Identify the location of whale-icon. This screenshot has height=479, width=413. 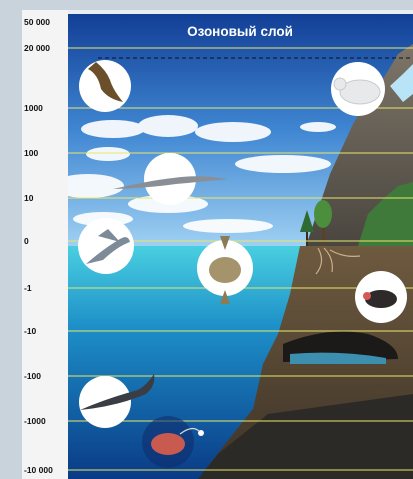
(117, 401).